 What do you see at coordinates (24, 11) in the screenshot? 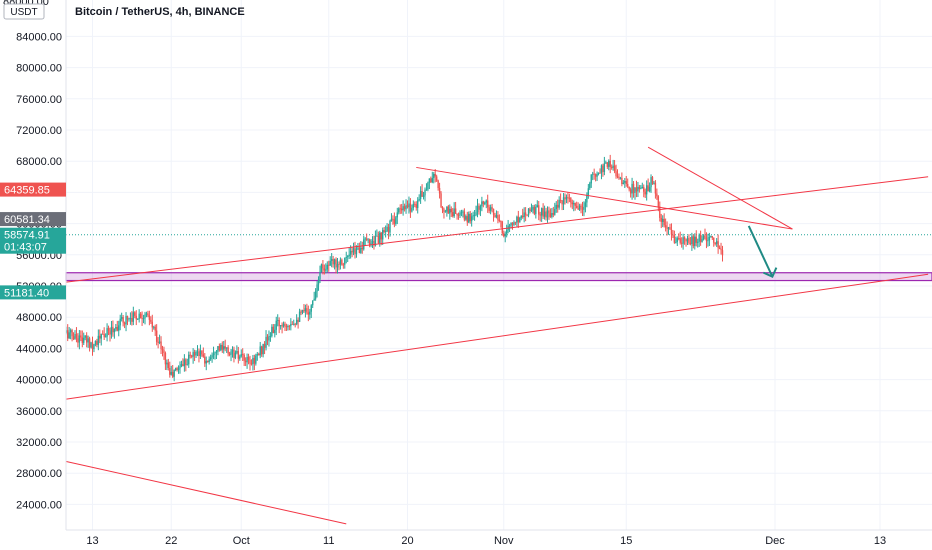
I see `currency-badge` at bounding box center [24, 11].